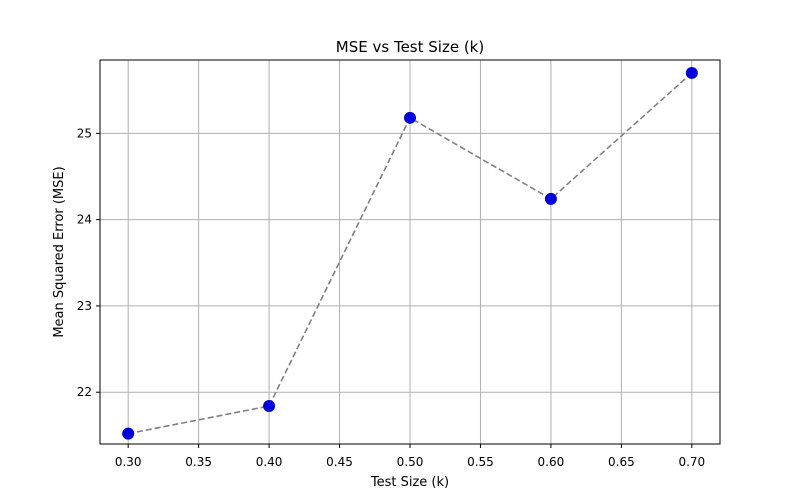 The height and width of the screenshot is (500, 800). What do you see at coordinates (84, 133) in the screenshot?
I see `y-tick-label: 25` at bounding box center [84, 133].